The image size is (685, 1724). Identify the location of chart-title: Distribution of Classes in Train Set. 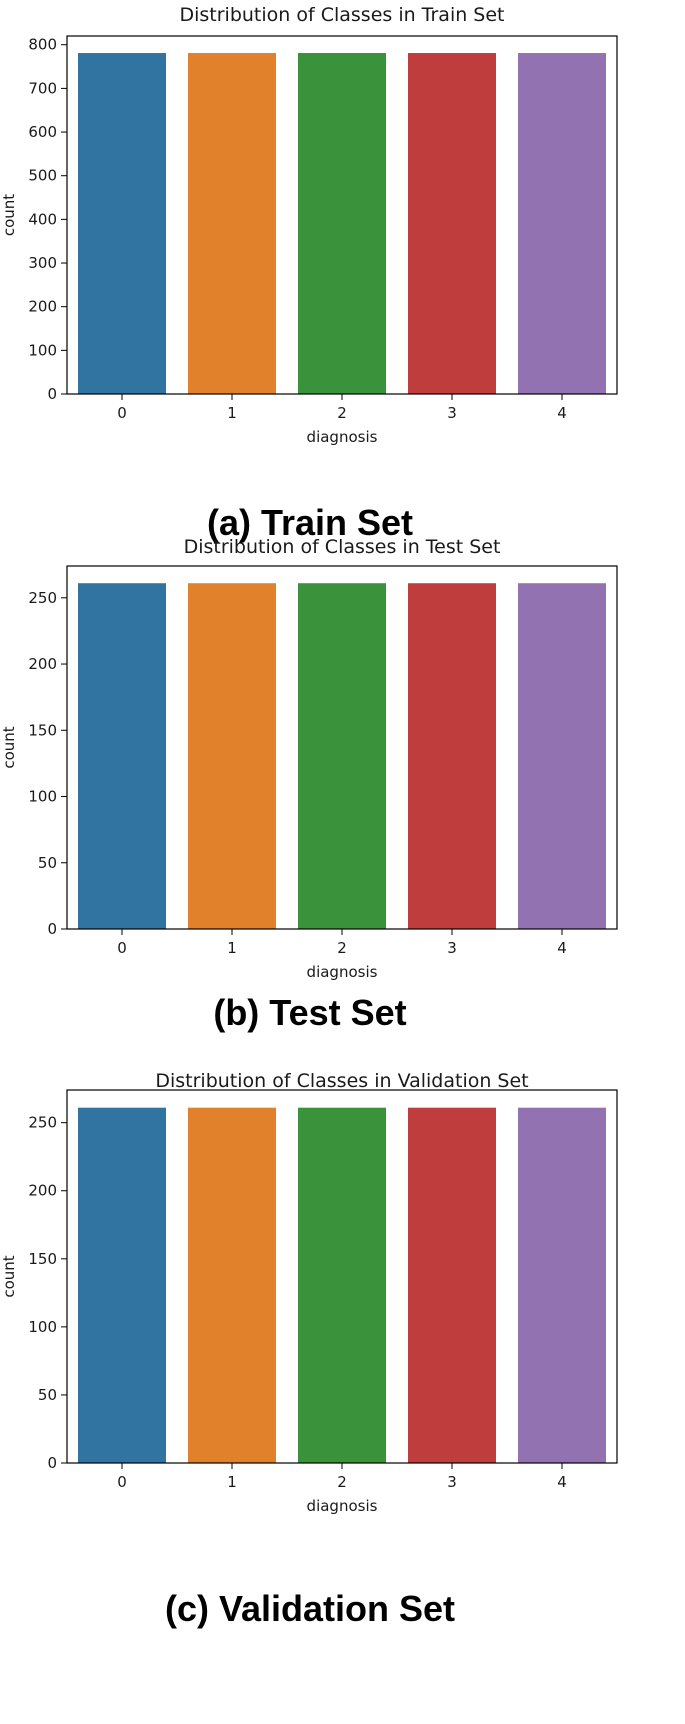
(341, 15).